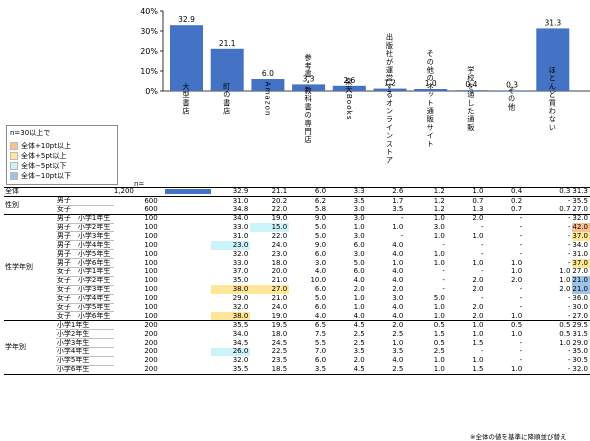 Image resolution: width=590 pixels, height=441 pixels. What do you see at coordinates (386, 192) in the screenshot?
I see `cell-value: 2.6` at bounding box center [386, 192].